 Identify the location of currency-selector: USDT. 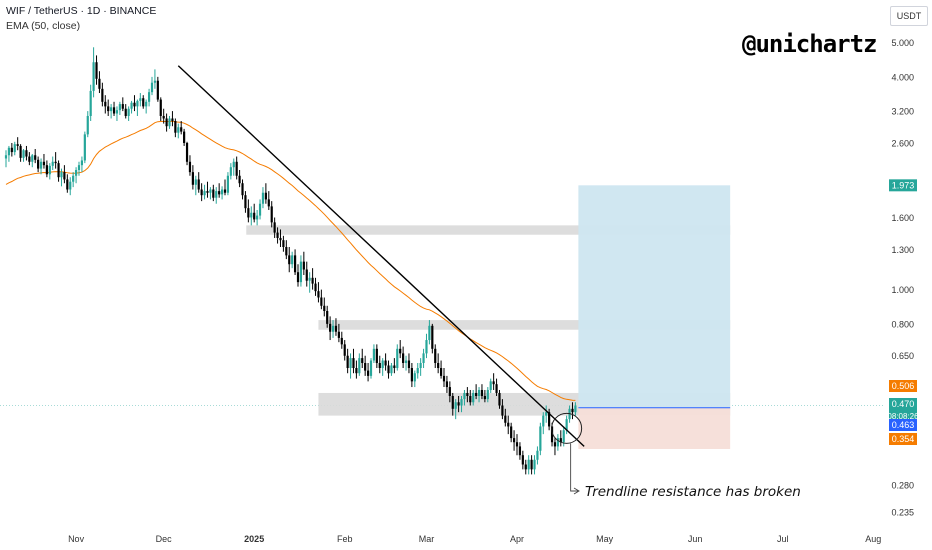
(909, 16).